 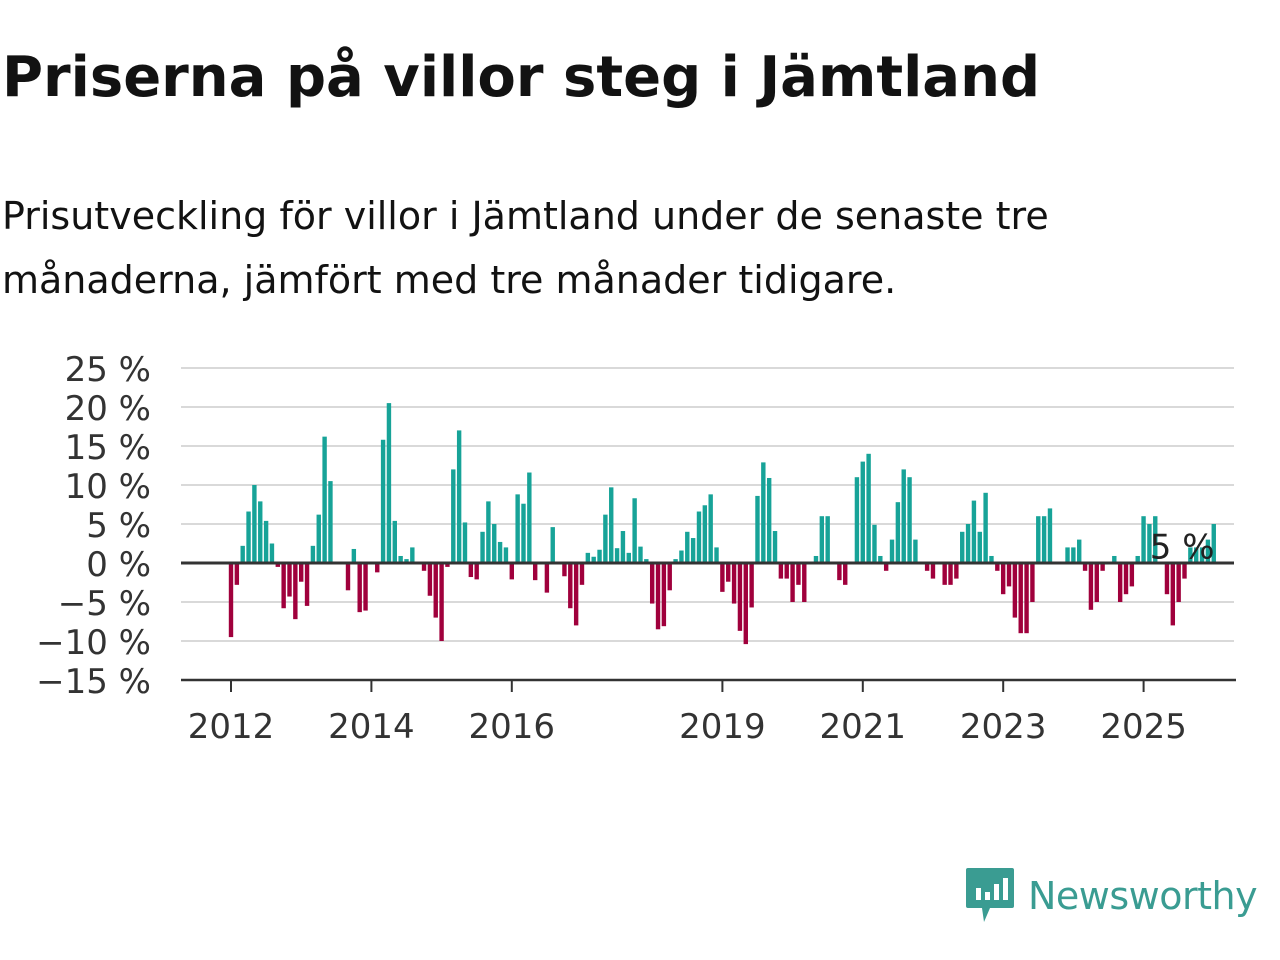 What do you see at coordinates (512, 727) in the screenshot?
I see `x-tick-label: 2016` at bounding box center [512, 727].